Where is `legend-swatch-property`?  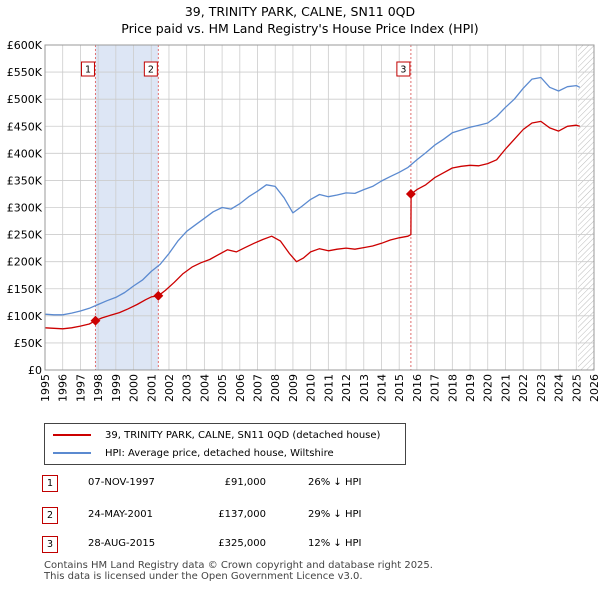 legend-swatch-property is located at coordinates (72, 435).